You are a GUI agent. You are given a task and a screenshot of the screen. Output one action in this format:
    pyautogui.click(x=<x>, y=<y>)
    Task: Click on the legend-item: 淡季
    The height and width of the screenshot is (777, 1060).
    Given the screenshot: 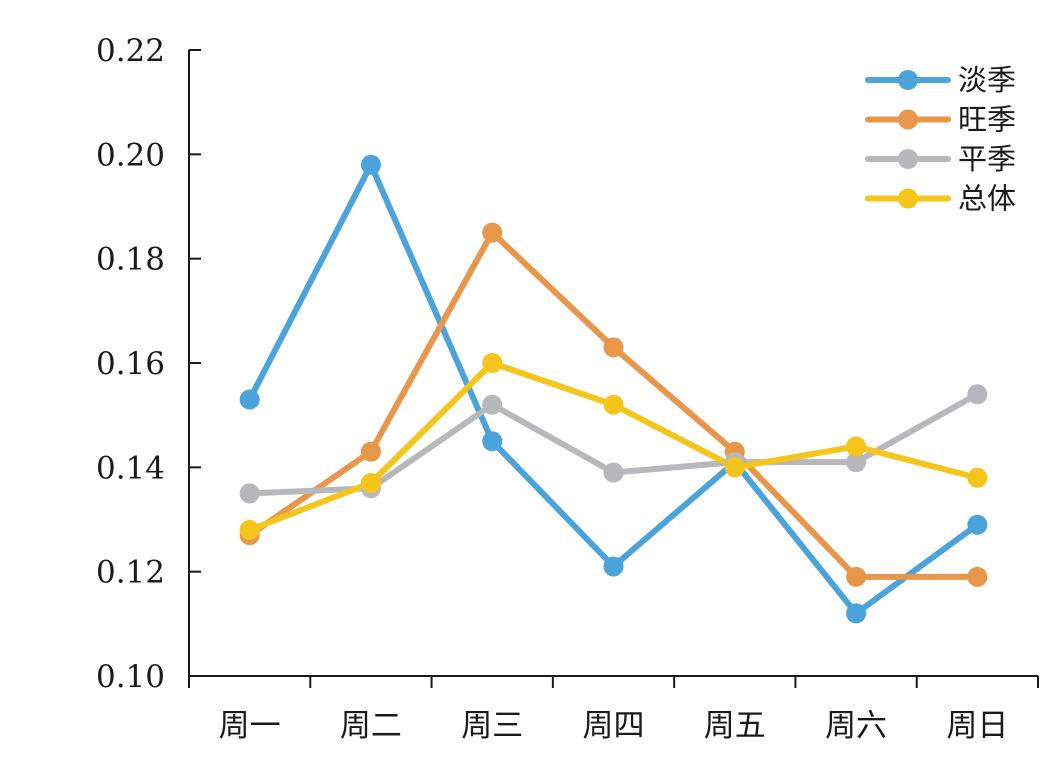 What is the action you would take?
    pyautogui.click(x=940, y=80)
    